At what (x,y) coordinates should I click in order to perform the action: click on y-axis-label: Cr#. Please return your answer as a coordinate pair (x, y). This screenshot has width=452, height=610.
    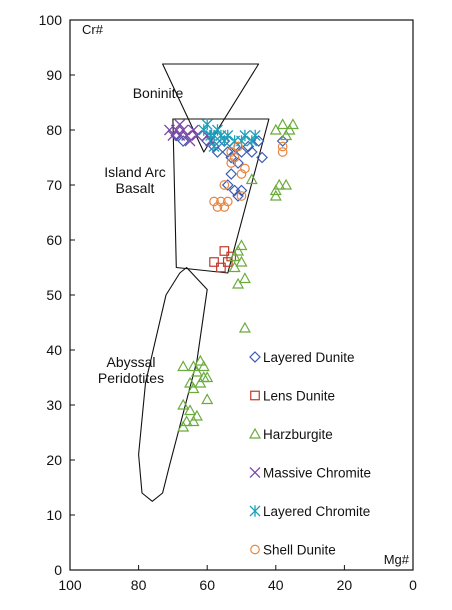
    Looking at the image, I should click on (93, 29).